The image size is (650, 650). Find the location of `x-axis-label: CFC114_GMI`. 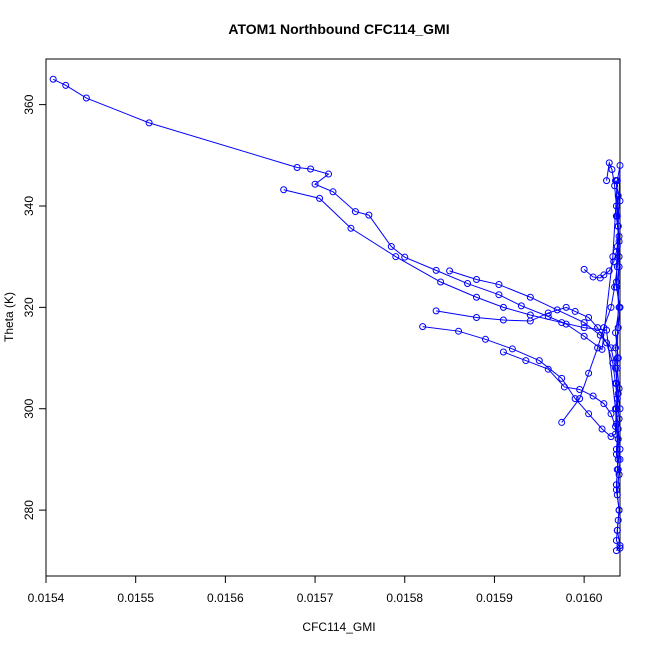

x-axis-label: CFC114_GMI is located at coordinates (338, 627).